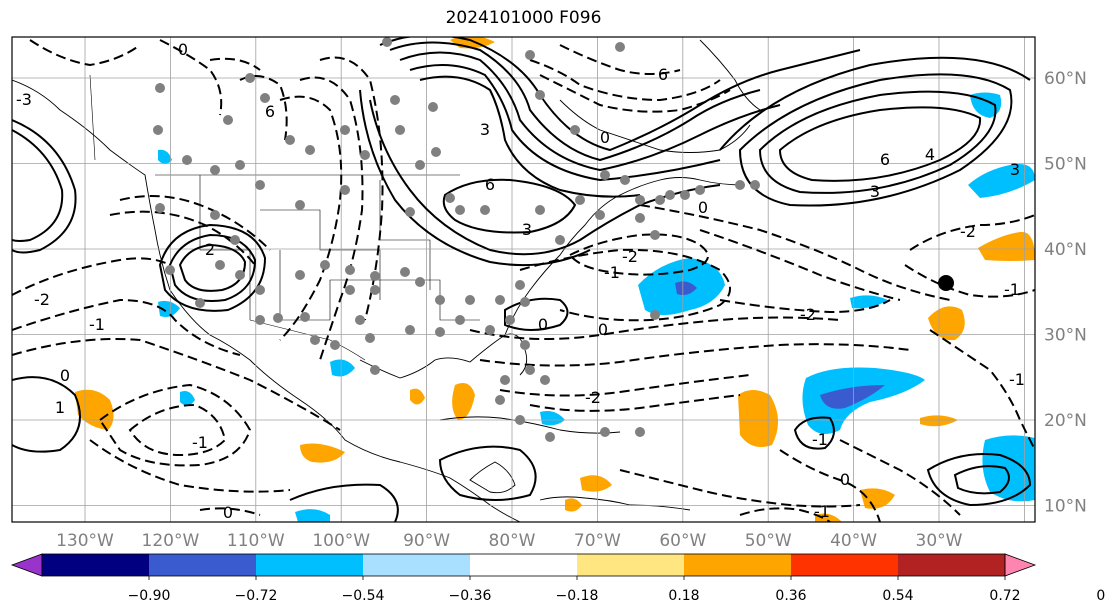 Image resolution: width=1105 pixels, height=615 pixels. I want to click on longitude-label: 30°W, so click(939, 541).